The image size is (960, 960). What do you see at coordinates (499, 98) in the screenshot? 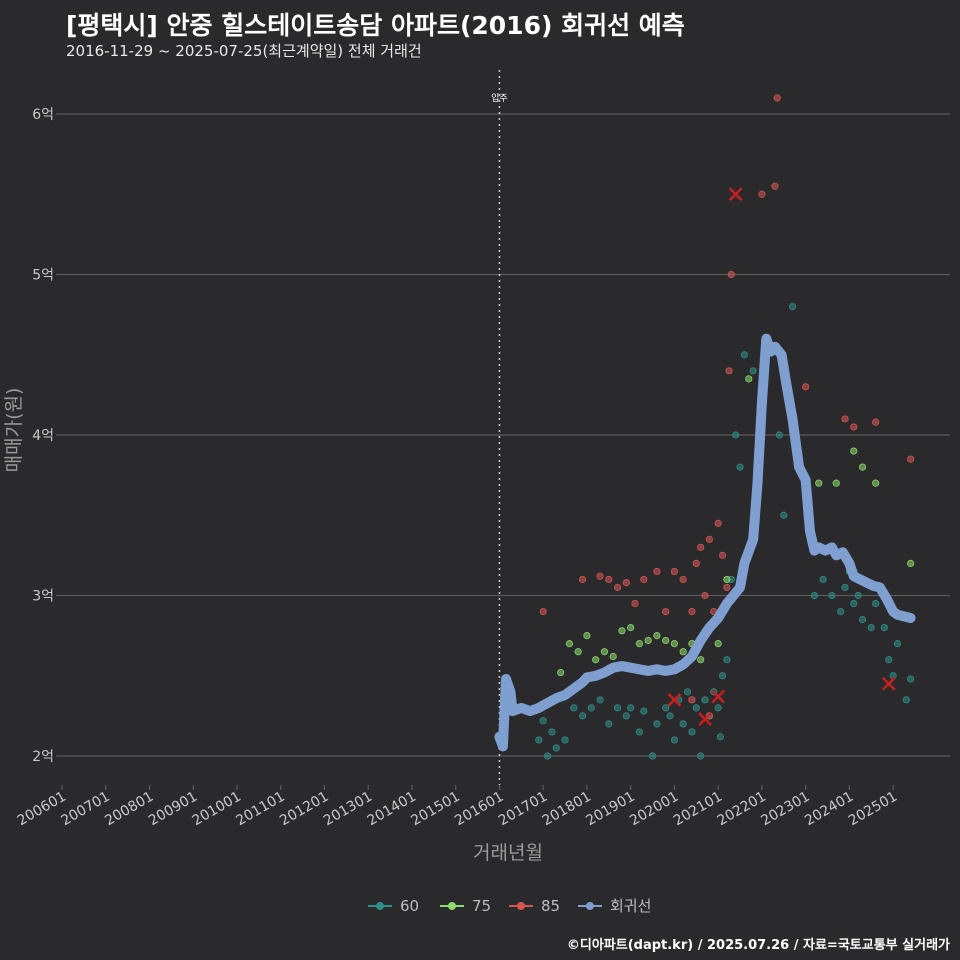
I see `move-in-label: 입주` at bounding box center [499, 98].